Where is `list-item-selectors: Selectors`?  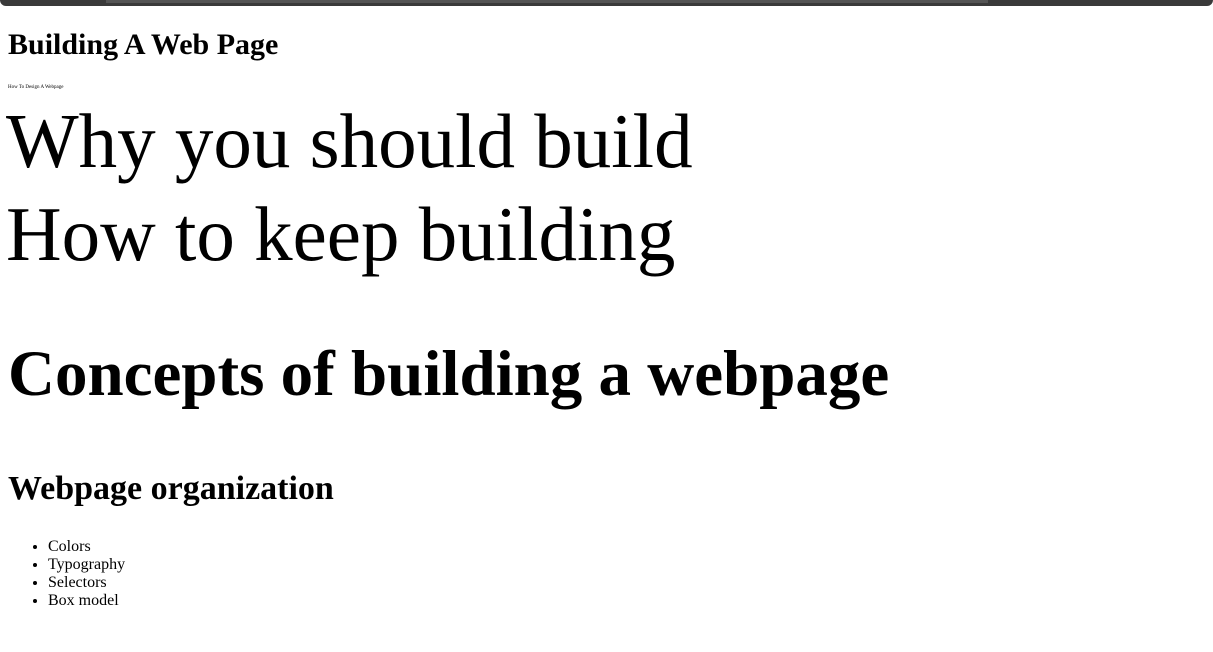 list-item-selectors: Selectors is located at coordinates (86, 583).